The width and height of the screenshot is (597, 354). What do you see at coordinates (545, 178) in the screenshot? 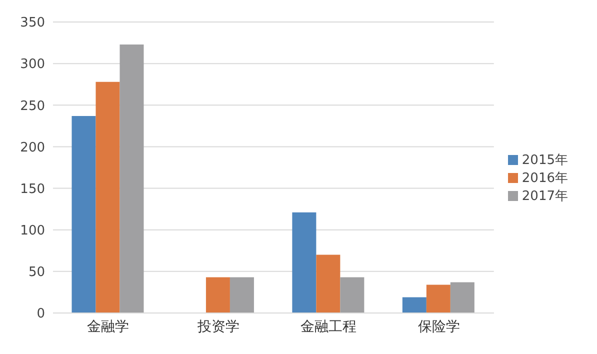
I see `legend-label: 2016年` at bounding box center [545, 178].